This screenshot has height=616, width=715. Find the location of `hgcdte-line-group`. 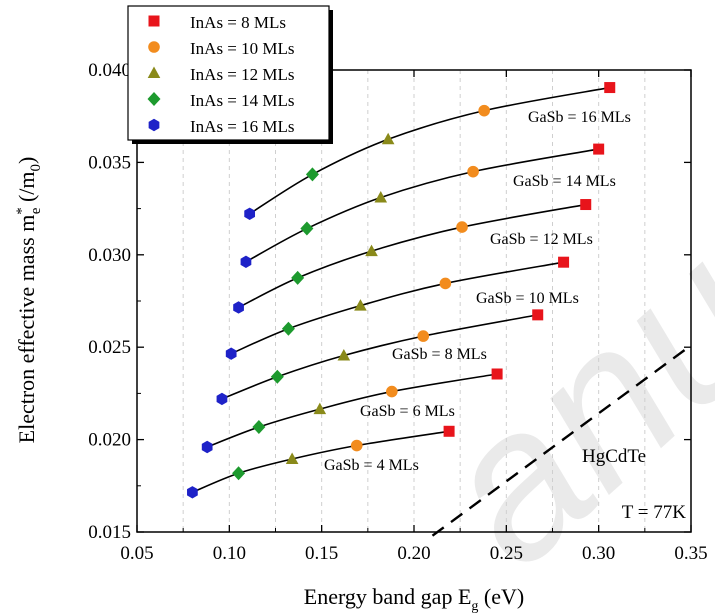

hgcdte-line-group is located at coordinates (561, 440).